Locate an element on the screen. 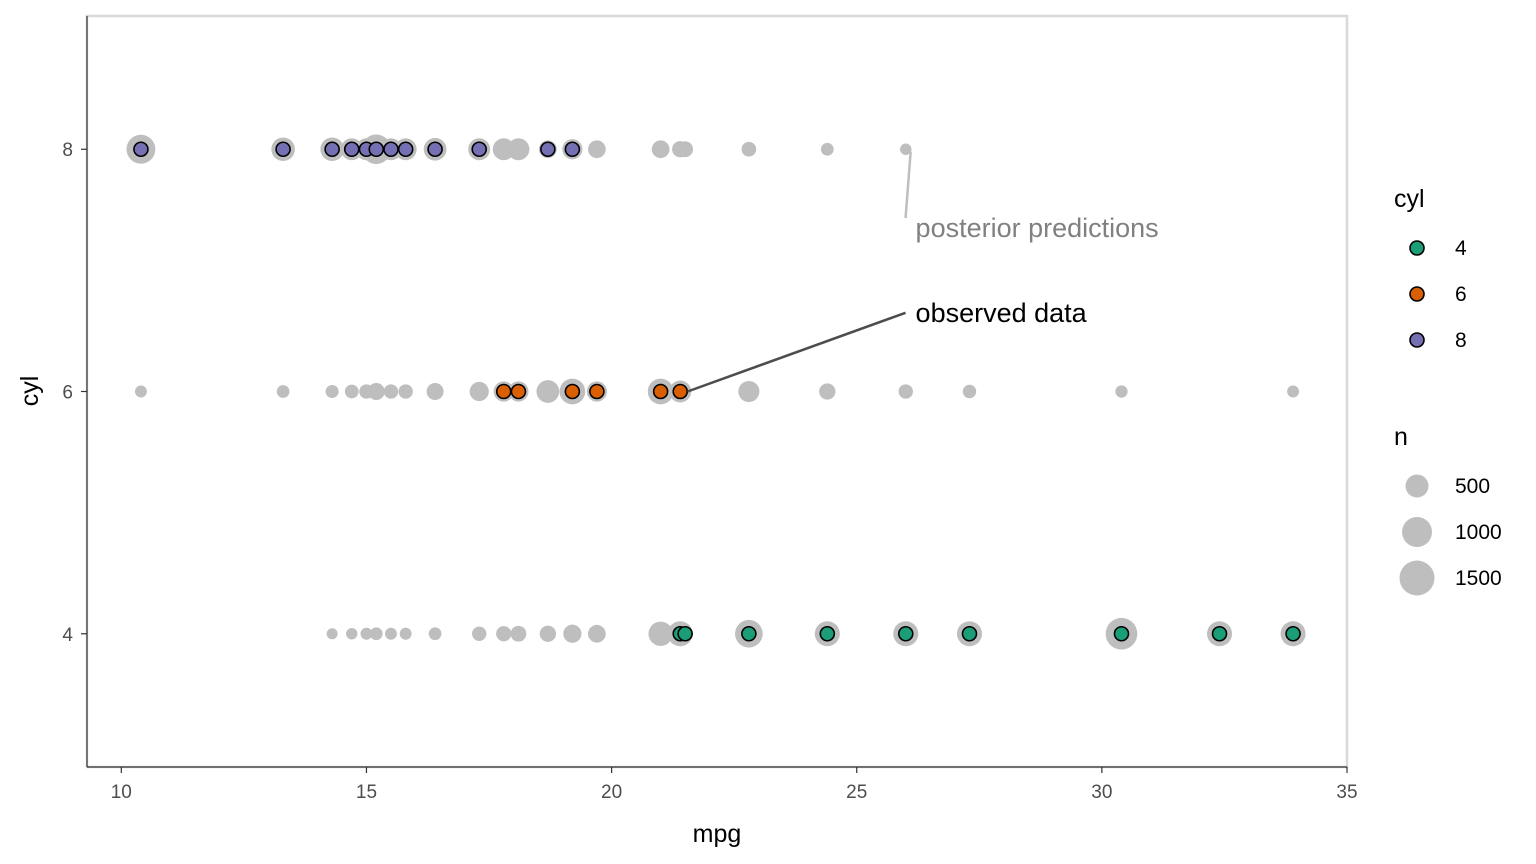  x-tick-label: 20 is located at coordinates (611, 792).